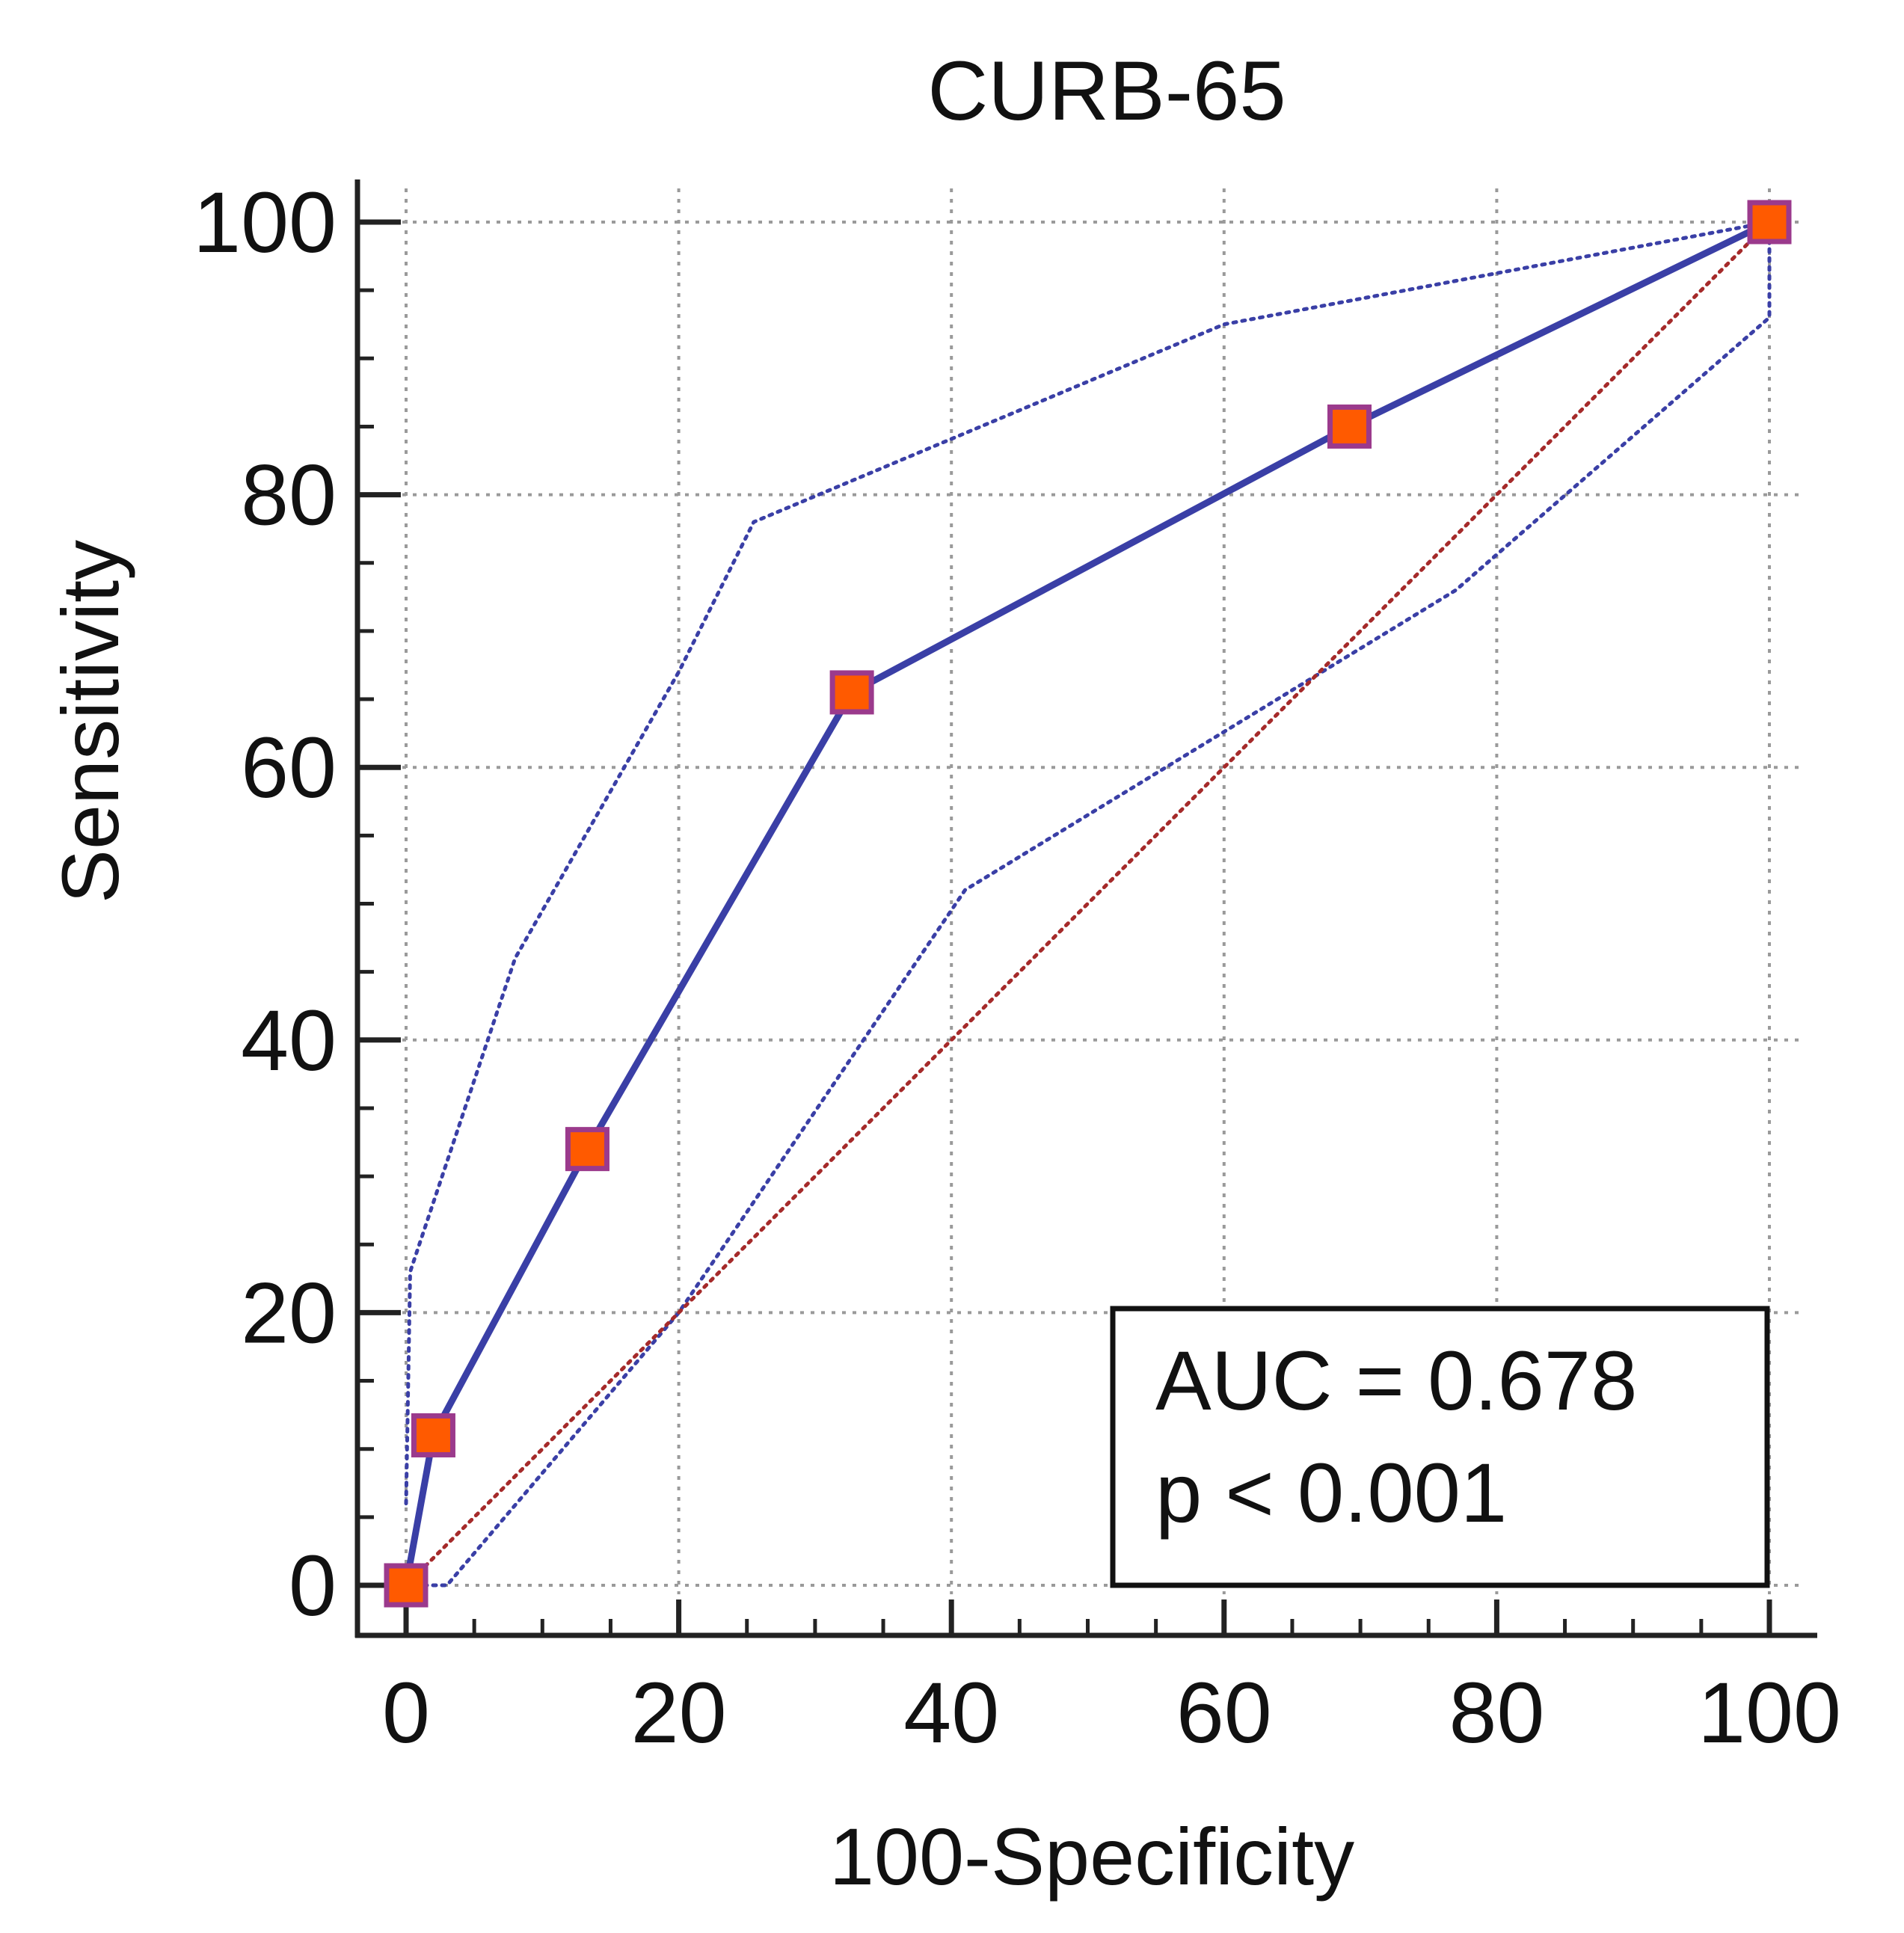  Describe the element at coordinates (1396, 1381) in the screenshot. I see `auc-label: AUC = 0.678` at that location.